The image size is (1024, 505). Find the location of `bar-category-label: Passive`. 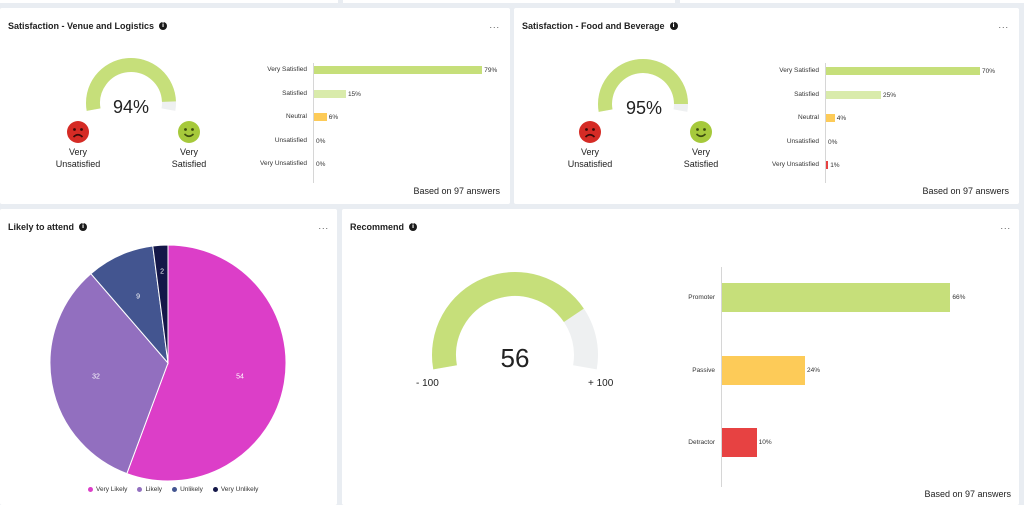

bar-category-label: Passive is located at coordinates (703, 370).